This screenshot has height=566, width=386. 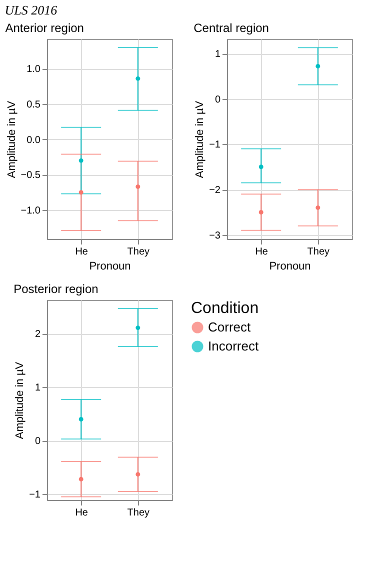 What do you see at coordinates (56, 289) in the screenshot?
I see `chart-title: Posterior region` at bounding box center [56, 289].